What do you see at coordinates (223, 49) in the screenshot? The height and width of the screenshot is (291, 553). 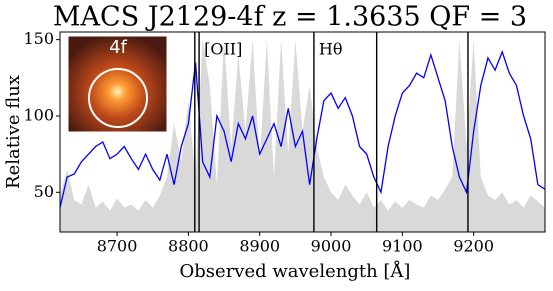 I see `line-annotation: [OII]` at bounding box center [223, 49].